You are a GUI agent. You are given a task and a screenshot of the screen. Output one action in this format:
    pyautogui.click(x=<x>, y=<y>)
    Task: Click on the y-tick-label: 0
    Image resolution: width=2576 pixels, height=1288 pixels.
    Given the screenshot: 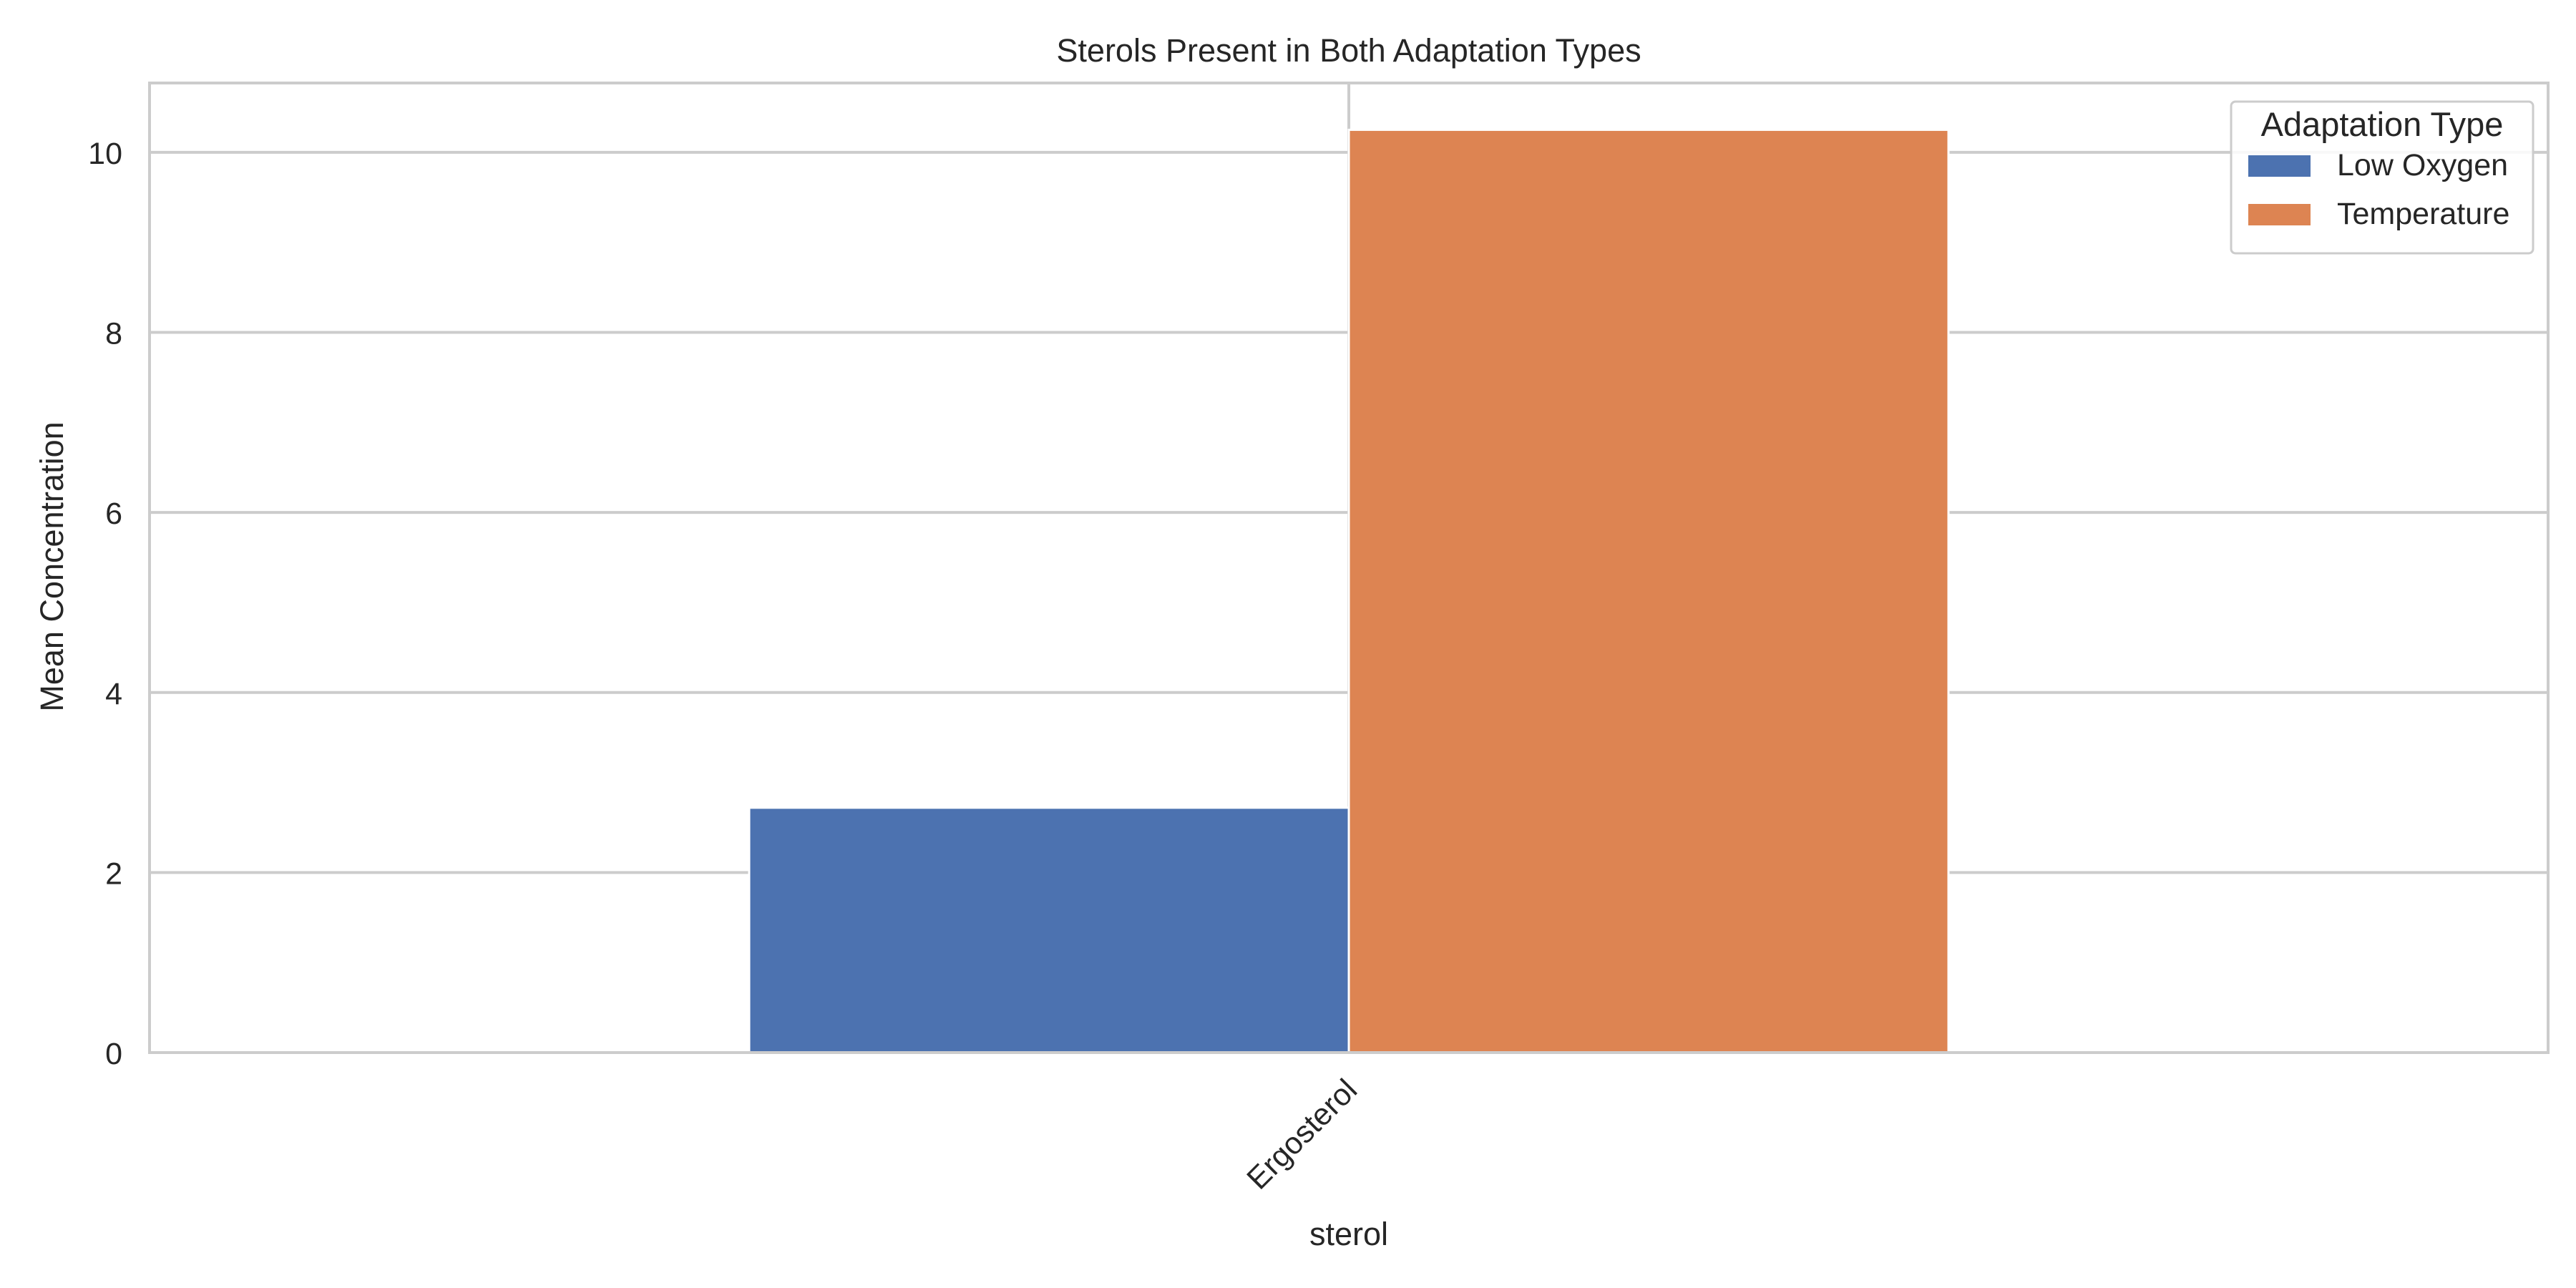 What is the action you would take?
    pyautogui.click(x=113, y=1054)
    